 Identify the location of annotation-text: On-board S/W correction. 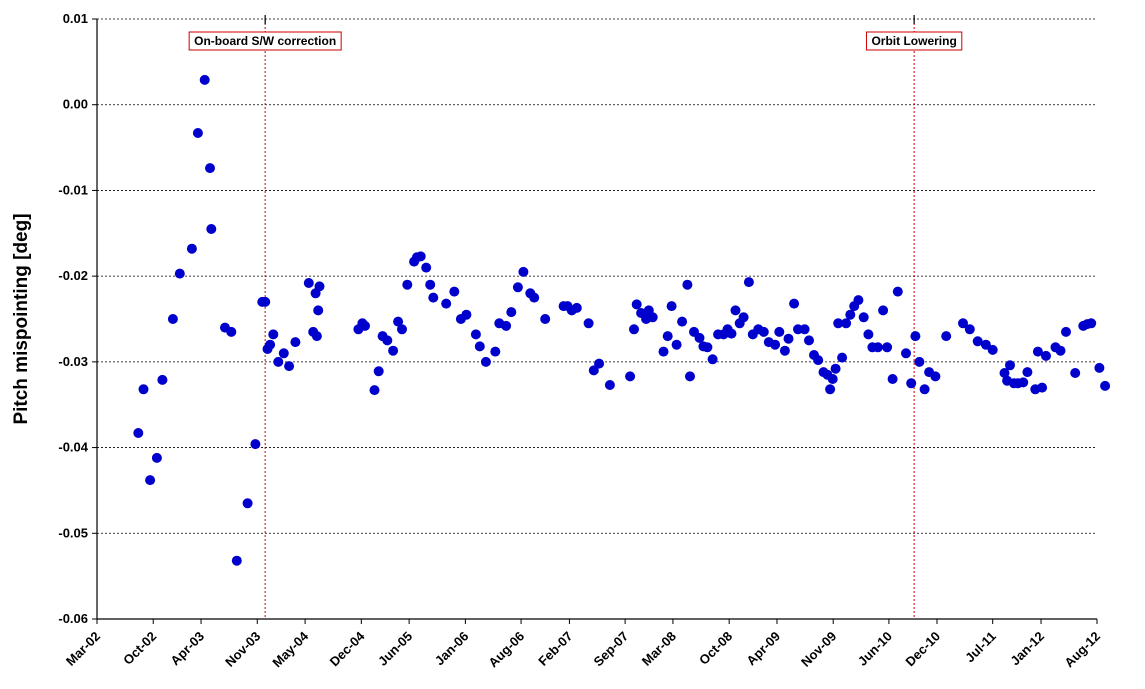
(265, 41).